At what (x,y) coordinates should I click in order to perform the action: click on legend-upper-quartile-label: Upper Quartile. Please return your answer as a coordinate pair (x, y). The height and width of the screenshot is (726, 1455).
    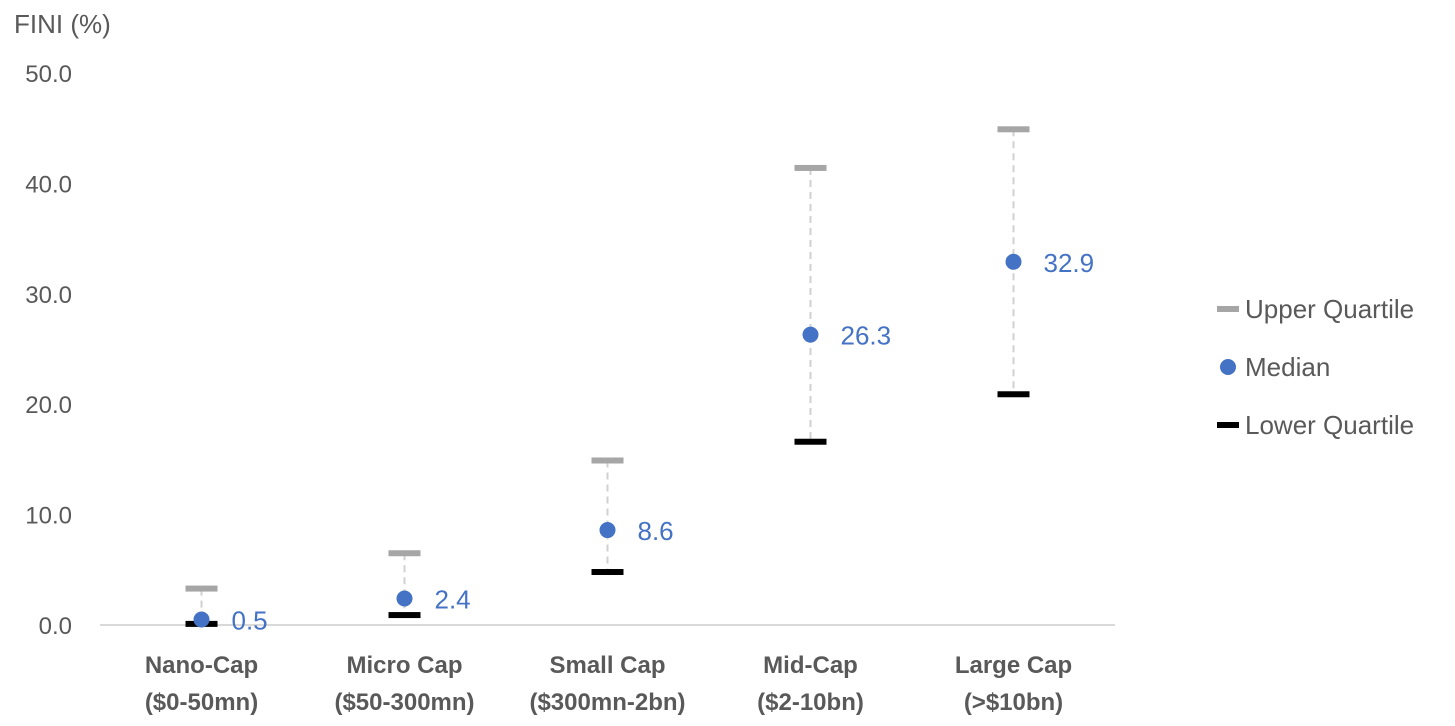
    Looking at the image, I should click on (1329, 309).